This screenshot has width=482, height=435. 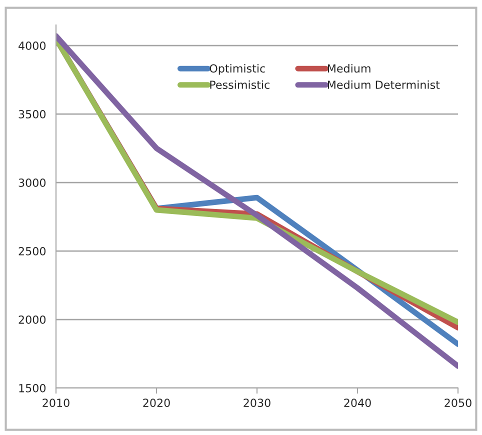 I want to click on y-tick-label: 1500, so click(x=32, y=388).